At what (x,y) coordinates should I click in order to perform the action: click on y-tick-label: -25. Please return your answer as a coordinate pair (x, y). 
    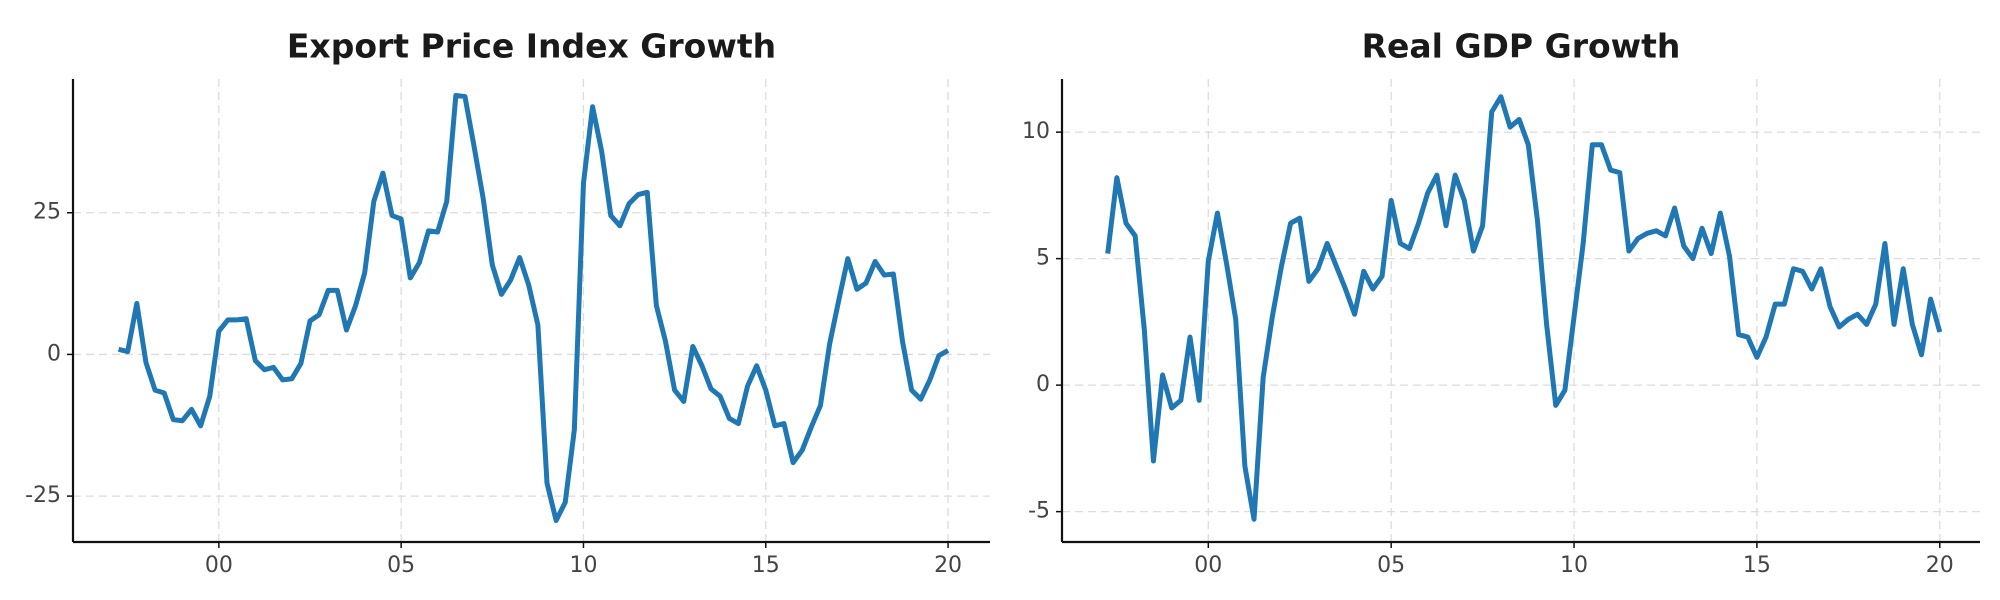
    Looking at the image, I should click on (43, 495).